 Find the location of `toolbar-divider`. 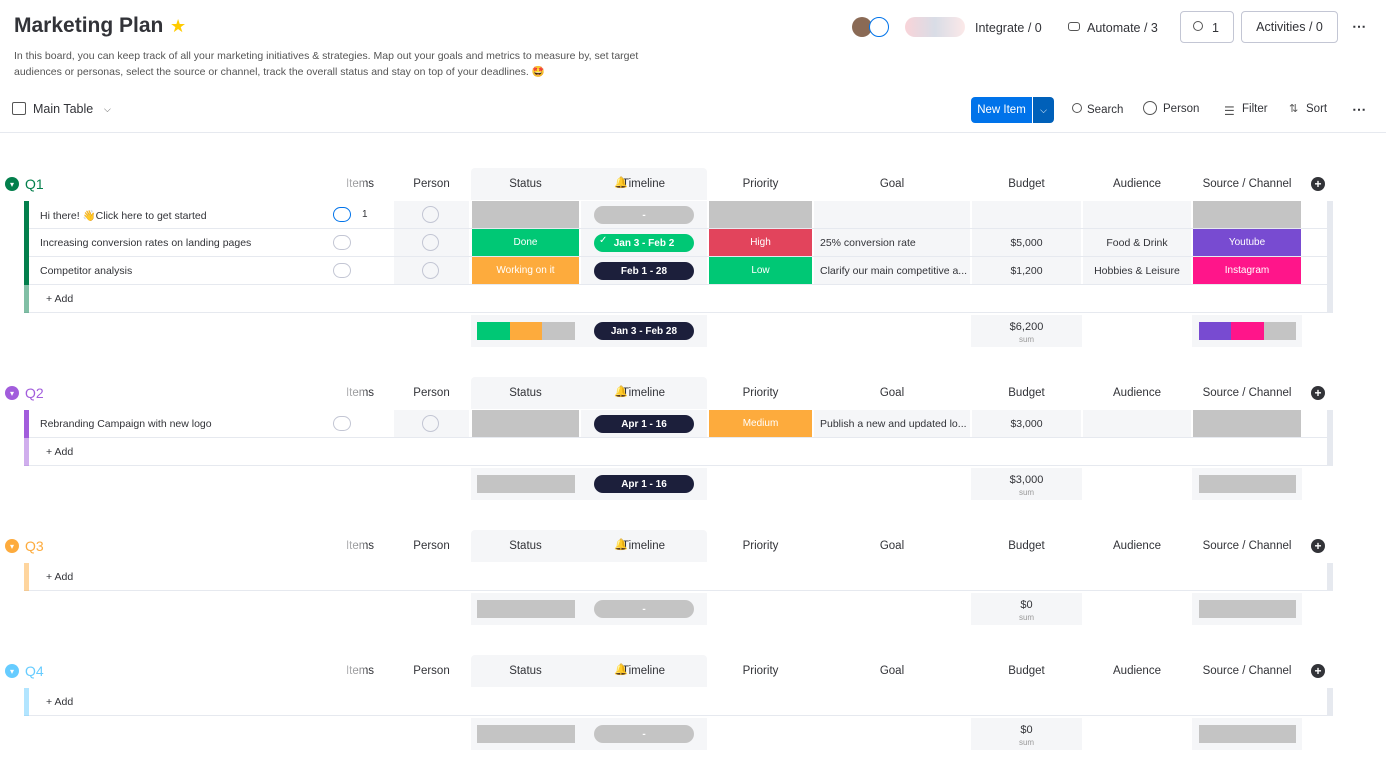

toolbar-divider is located at coordinates (693, 132).